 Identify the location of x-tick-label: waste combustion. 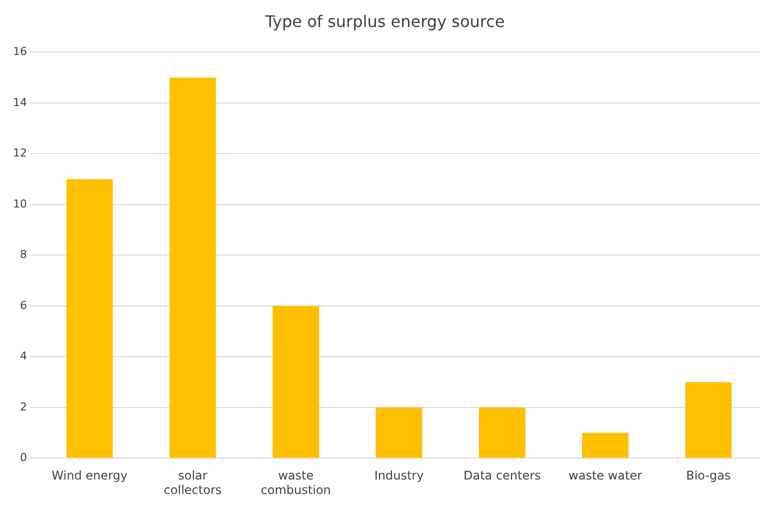
(295, 482).